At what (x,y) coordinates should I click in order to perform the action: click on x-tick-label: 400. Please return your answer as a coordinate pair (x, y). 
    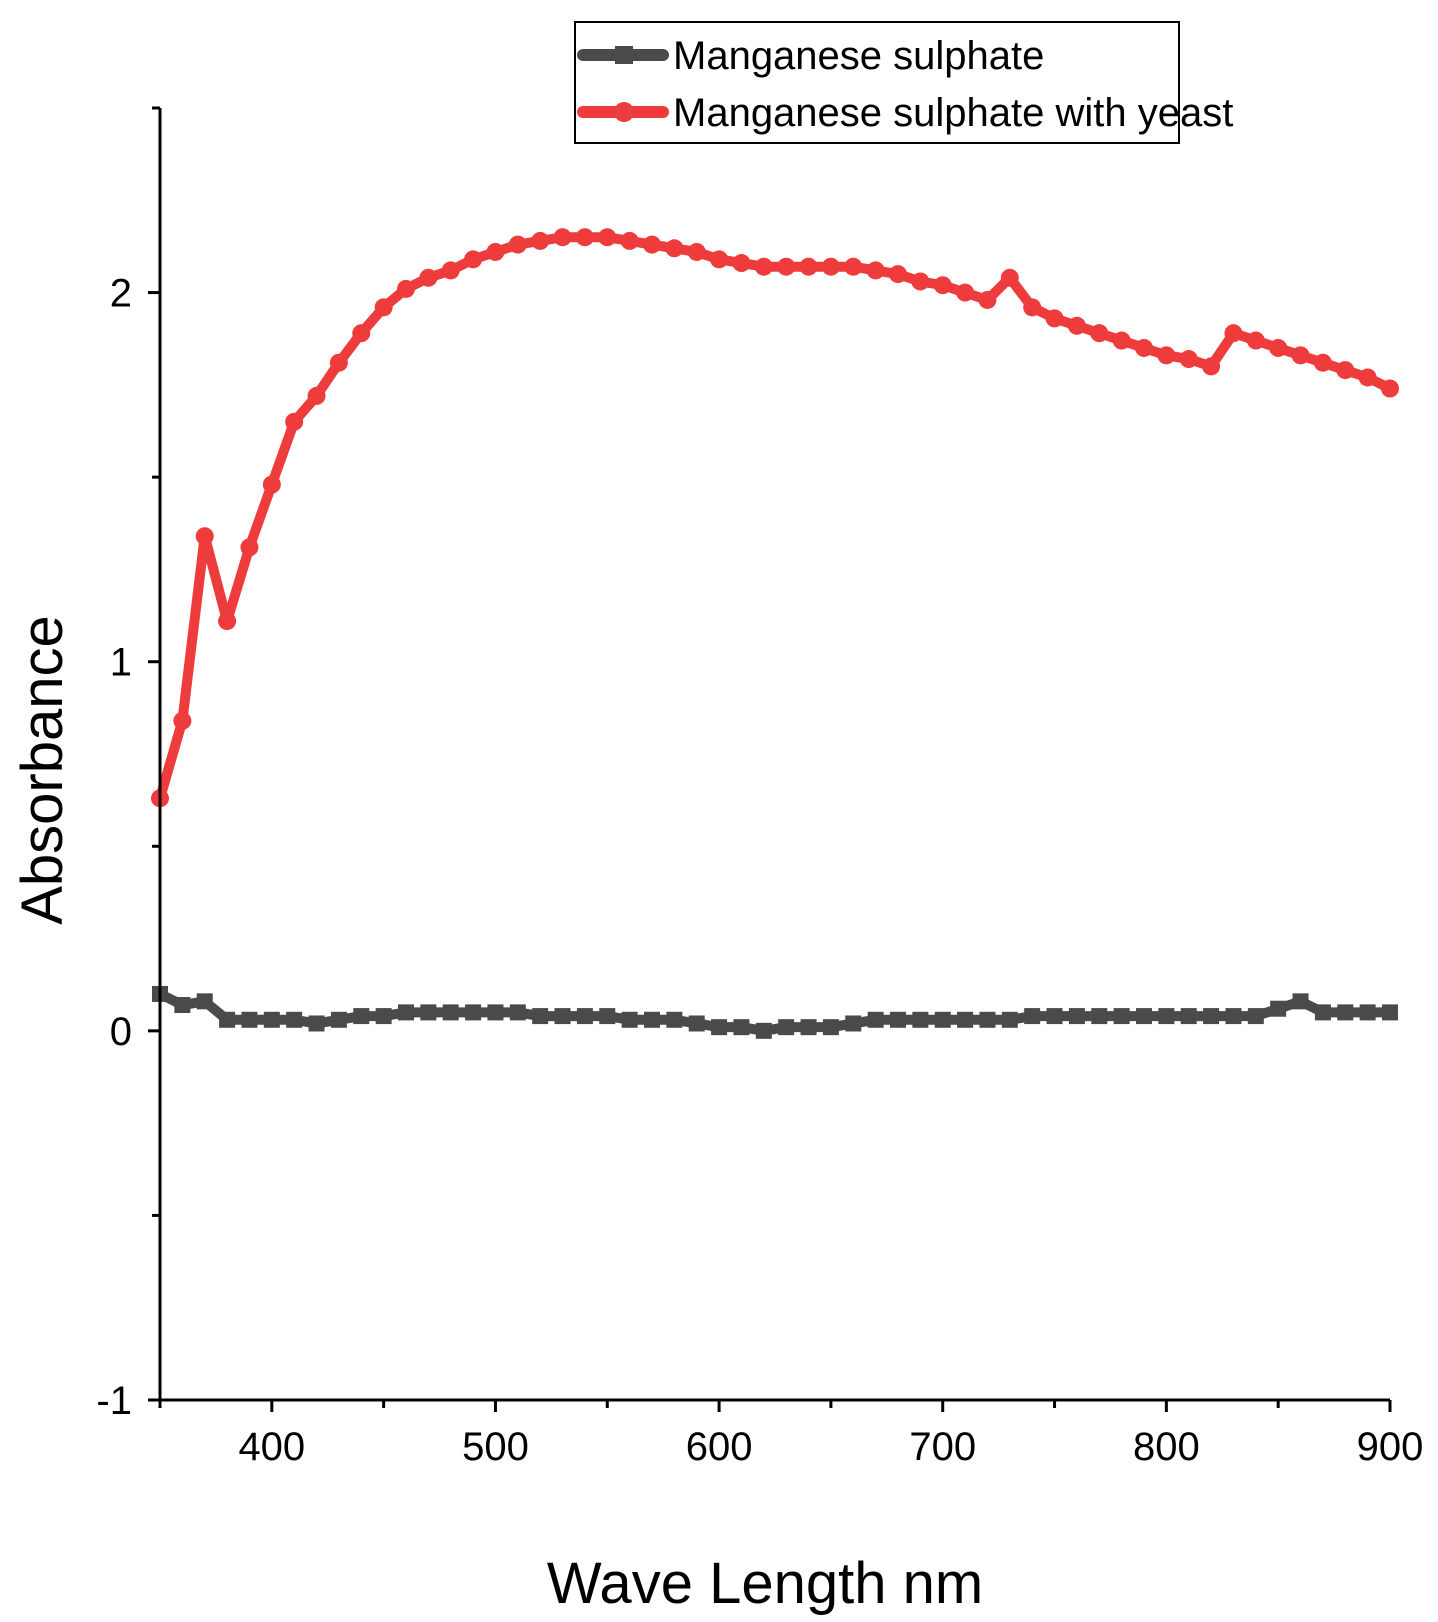
    Looking at the image, I should click on (271, 1447).